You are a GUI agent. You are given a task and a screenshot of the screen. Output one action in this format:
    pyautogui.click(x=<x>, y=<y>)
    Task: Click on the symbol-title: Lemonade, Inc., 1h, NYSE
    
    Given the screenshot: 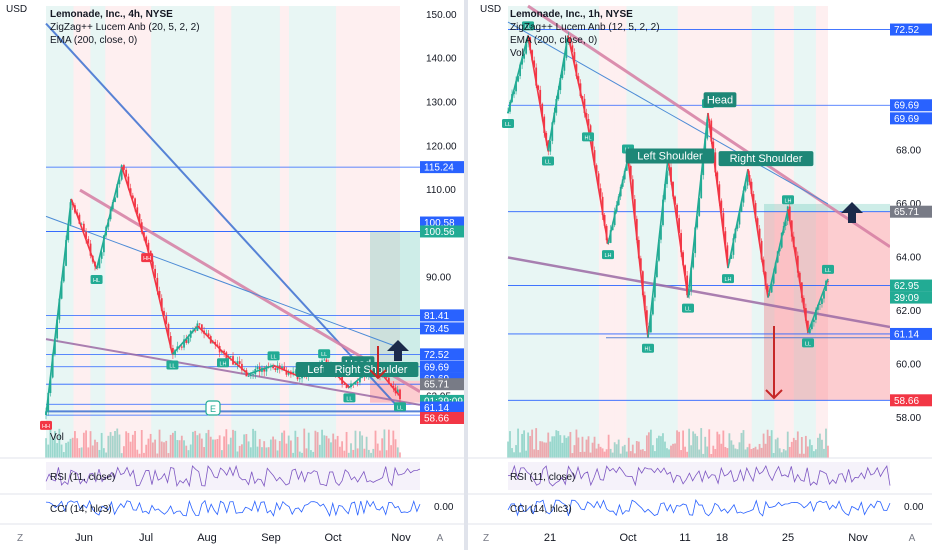 What is the action you would take?
    pyautogui.click(x=571, y=14)
    